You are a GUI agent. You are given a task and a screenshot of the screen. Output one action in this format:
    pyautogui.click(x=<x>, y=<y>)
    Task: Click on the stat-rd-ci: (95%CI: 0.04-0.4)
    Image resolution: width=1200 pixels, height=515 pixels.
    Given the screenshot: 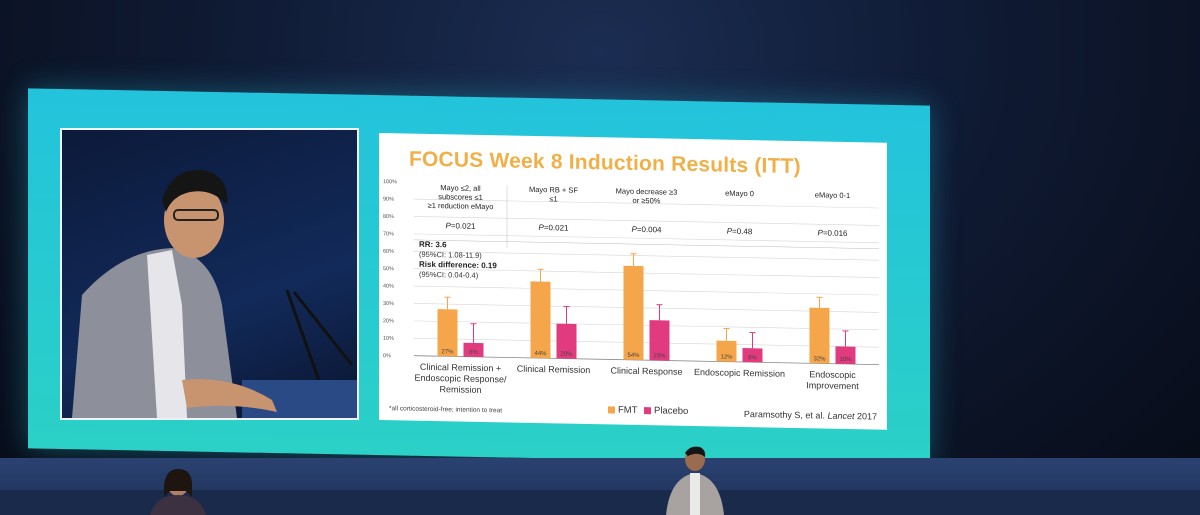 What is the action you would take?
    pyautogui.click(x=449, y=275)
    